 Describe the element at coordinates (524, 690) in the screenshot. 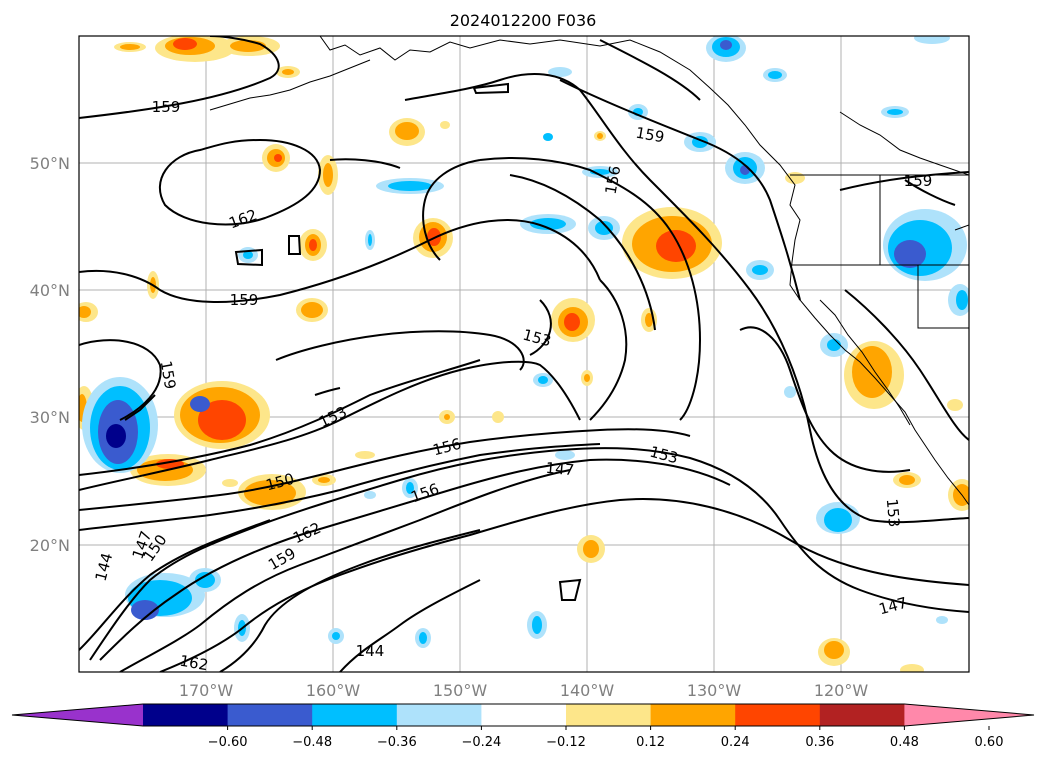

I see `longitude-labels: 170°W 160°W 150°W 140°W 130°W 120°W` at that location.